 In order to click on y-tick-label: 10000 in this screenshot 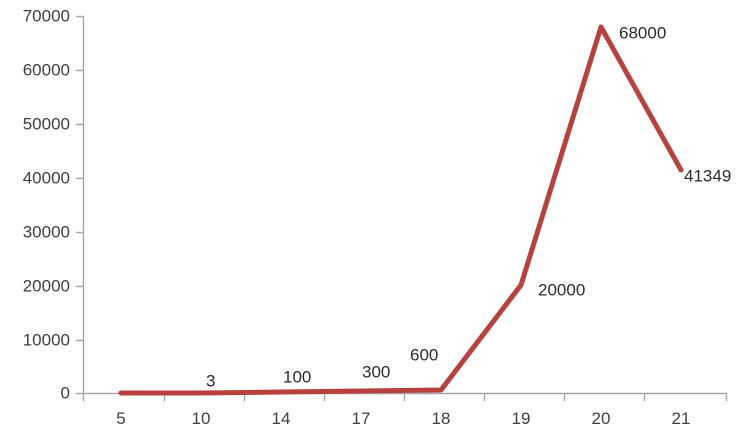, I will do `click(46, 340)`.